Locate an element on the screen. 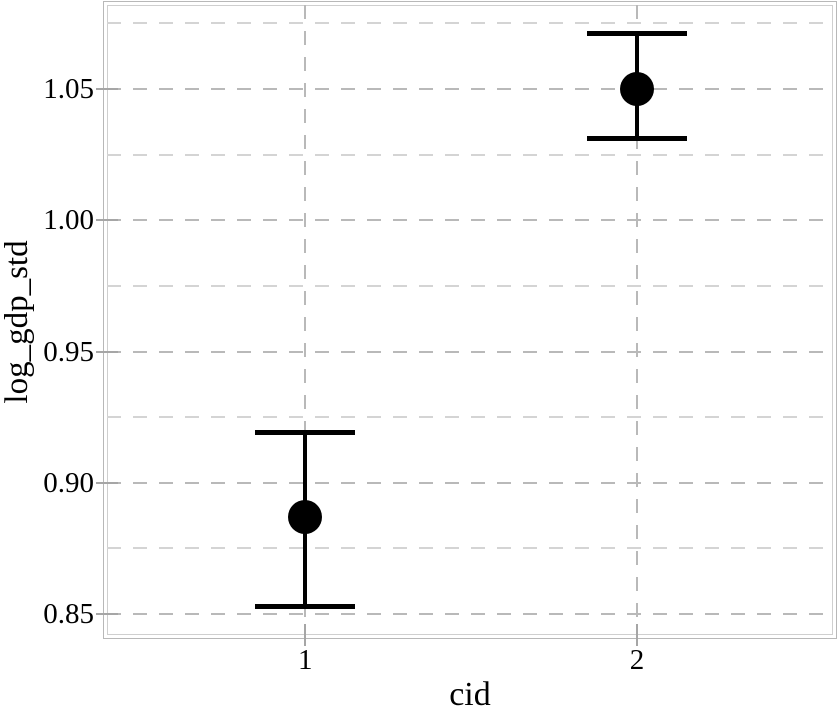  y-axis-label: log_gdp_std is located at coordinates (17, 322).